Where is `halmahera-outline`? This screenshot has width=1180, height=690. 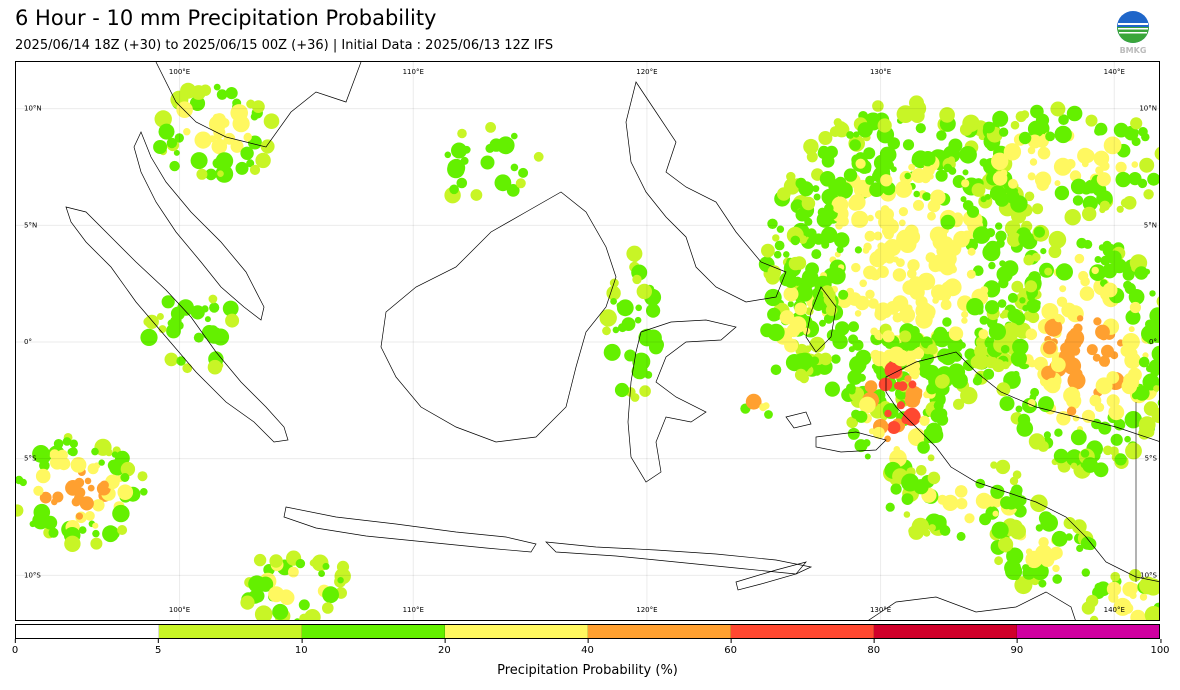 halmahera-outline is located at coordinates (821, 319).